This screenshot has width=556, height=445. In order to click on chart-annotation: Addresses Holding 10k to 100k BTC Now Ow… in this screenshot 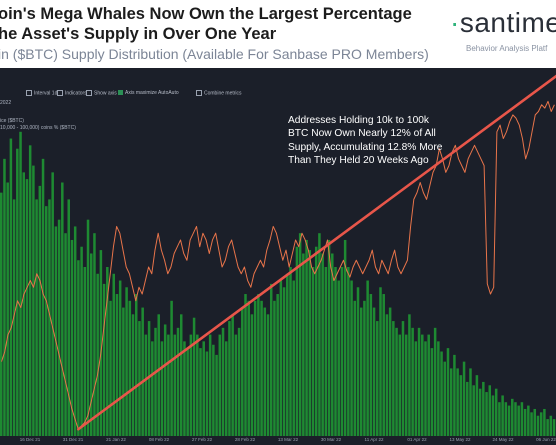, I will do `click(408, 140)`.